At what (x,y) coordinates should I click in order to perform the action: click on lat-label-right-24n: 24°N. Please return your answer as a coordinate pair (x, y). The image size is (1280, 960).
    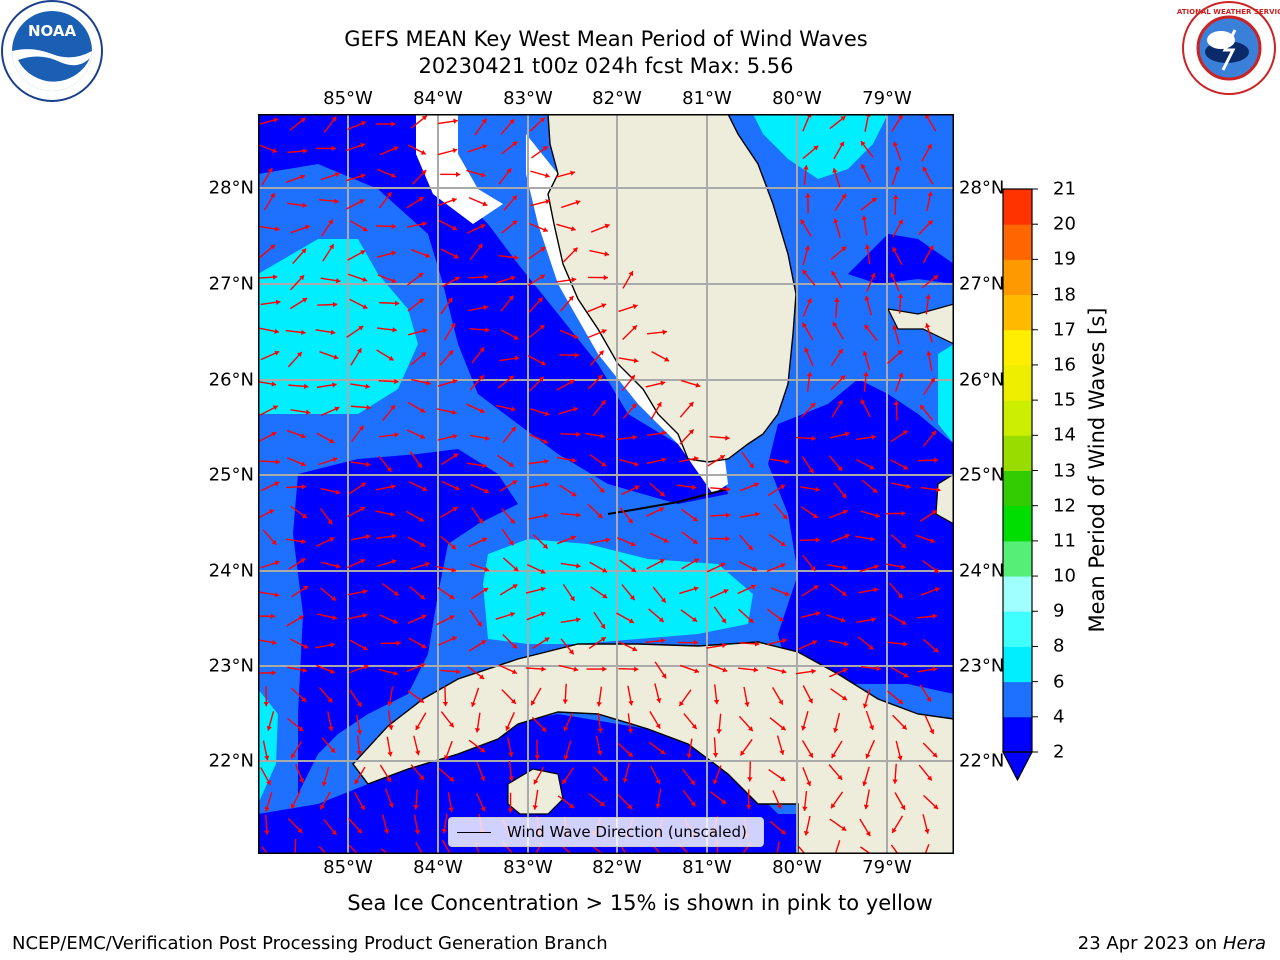
    Looking at the image, I should click on (982, 571).